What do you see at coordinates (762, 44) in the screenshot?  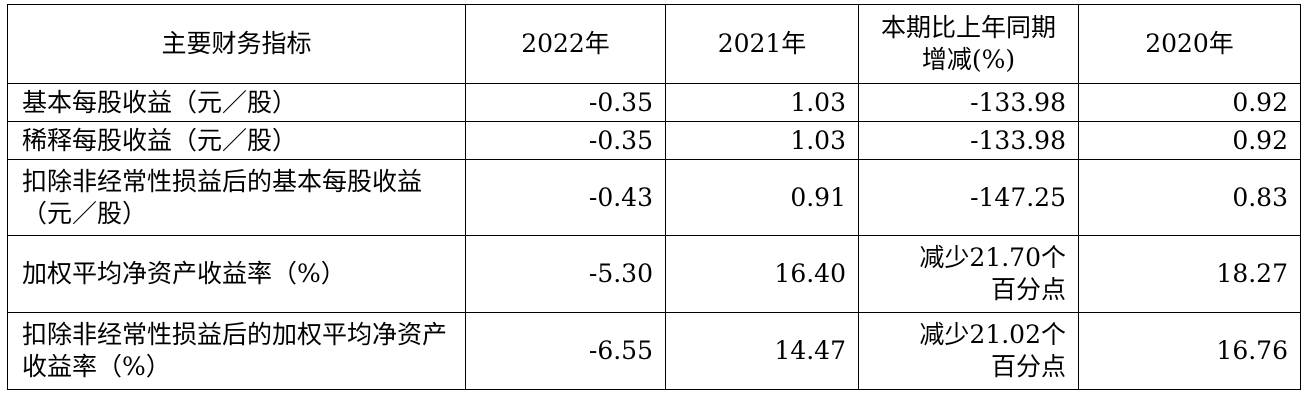 I see `header-2021: 2021年` at bounding box center [762, 44].